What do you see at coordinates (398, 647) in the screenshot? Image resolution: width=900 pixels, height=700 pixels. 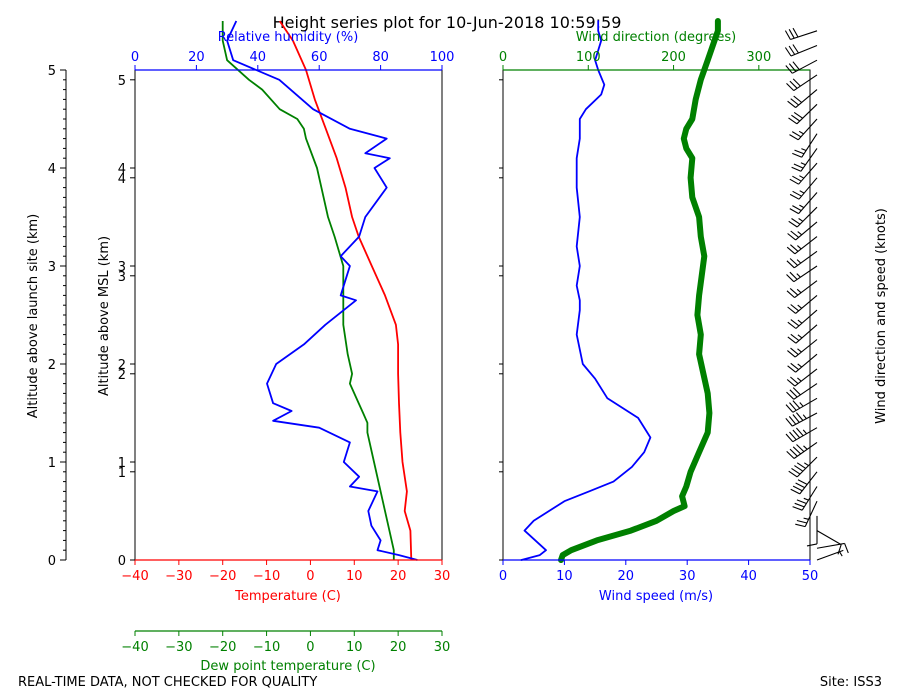 I see `dewpoint-tick-label: 20` at bounding box center [398, 647].